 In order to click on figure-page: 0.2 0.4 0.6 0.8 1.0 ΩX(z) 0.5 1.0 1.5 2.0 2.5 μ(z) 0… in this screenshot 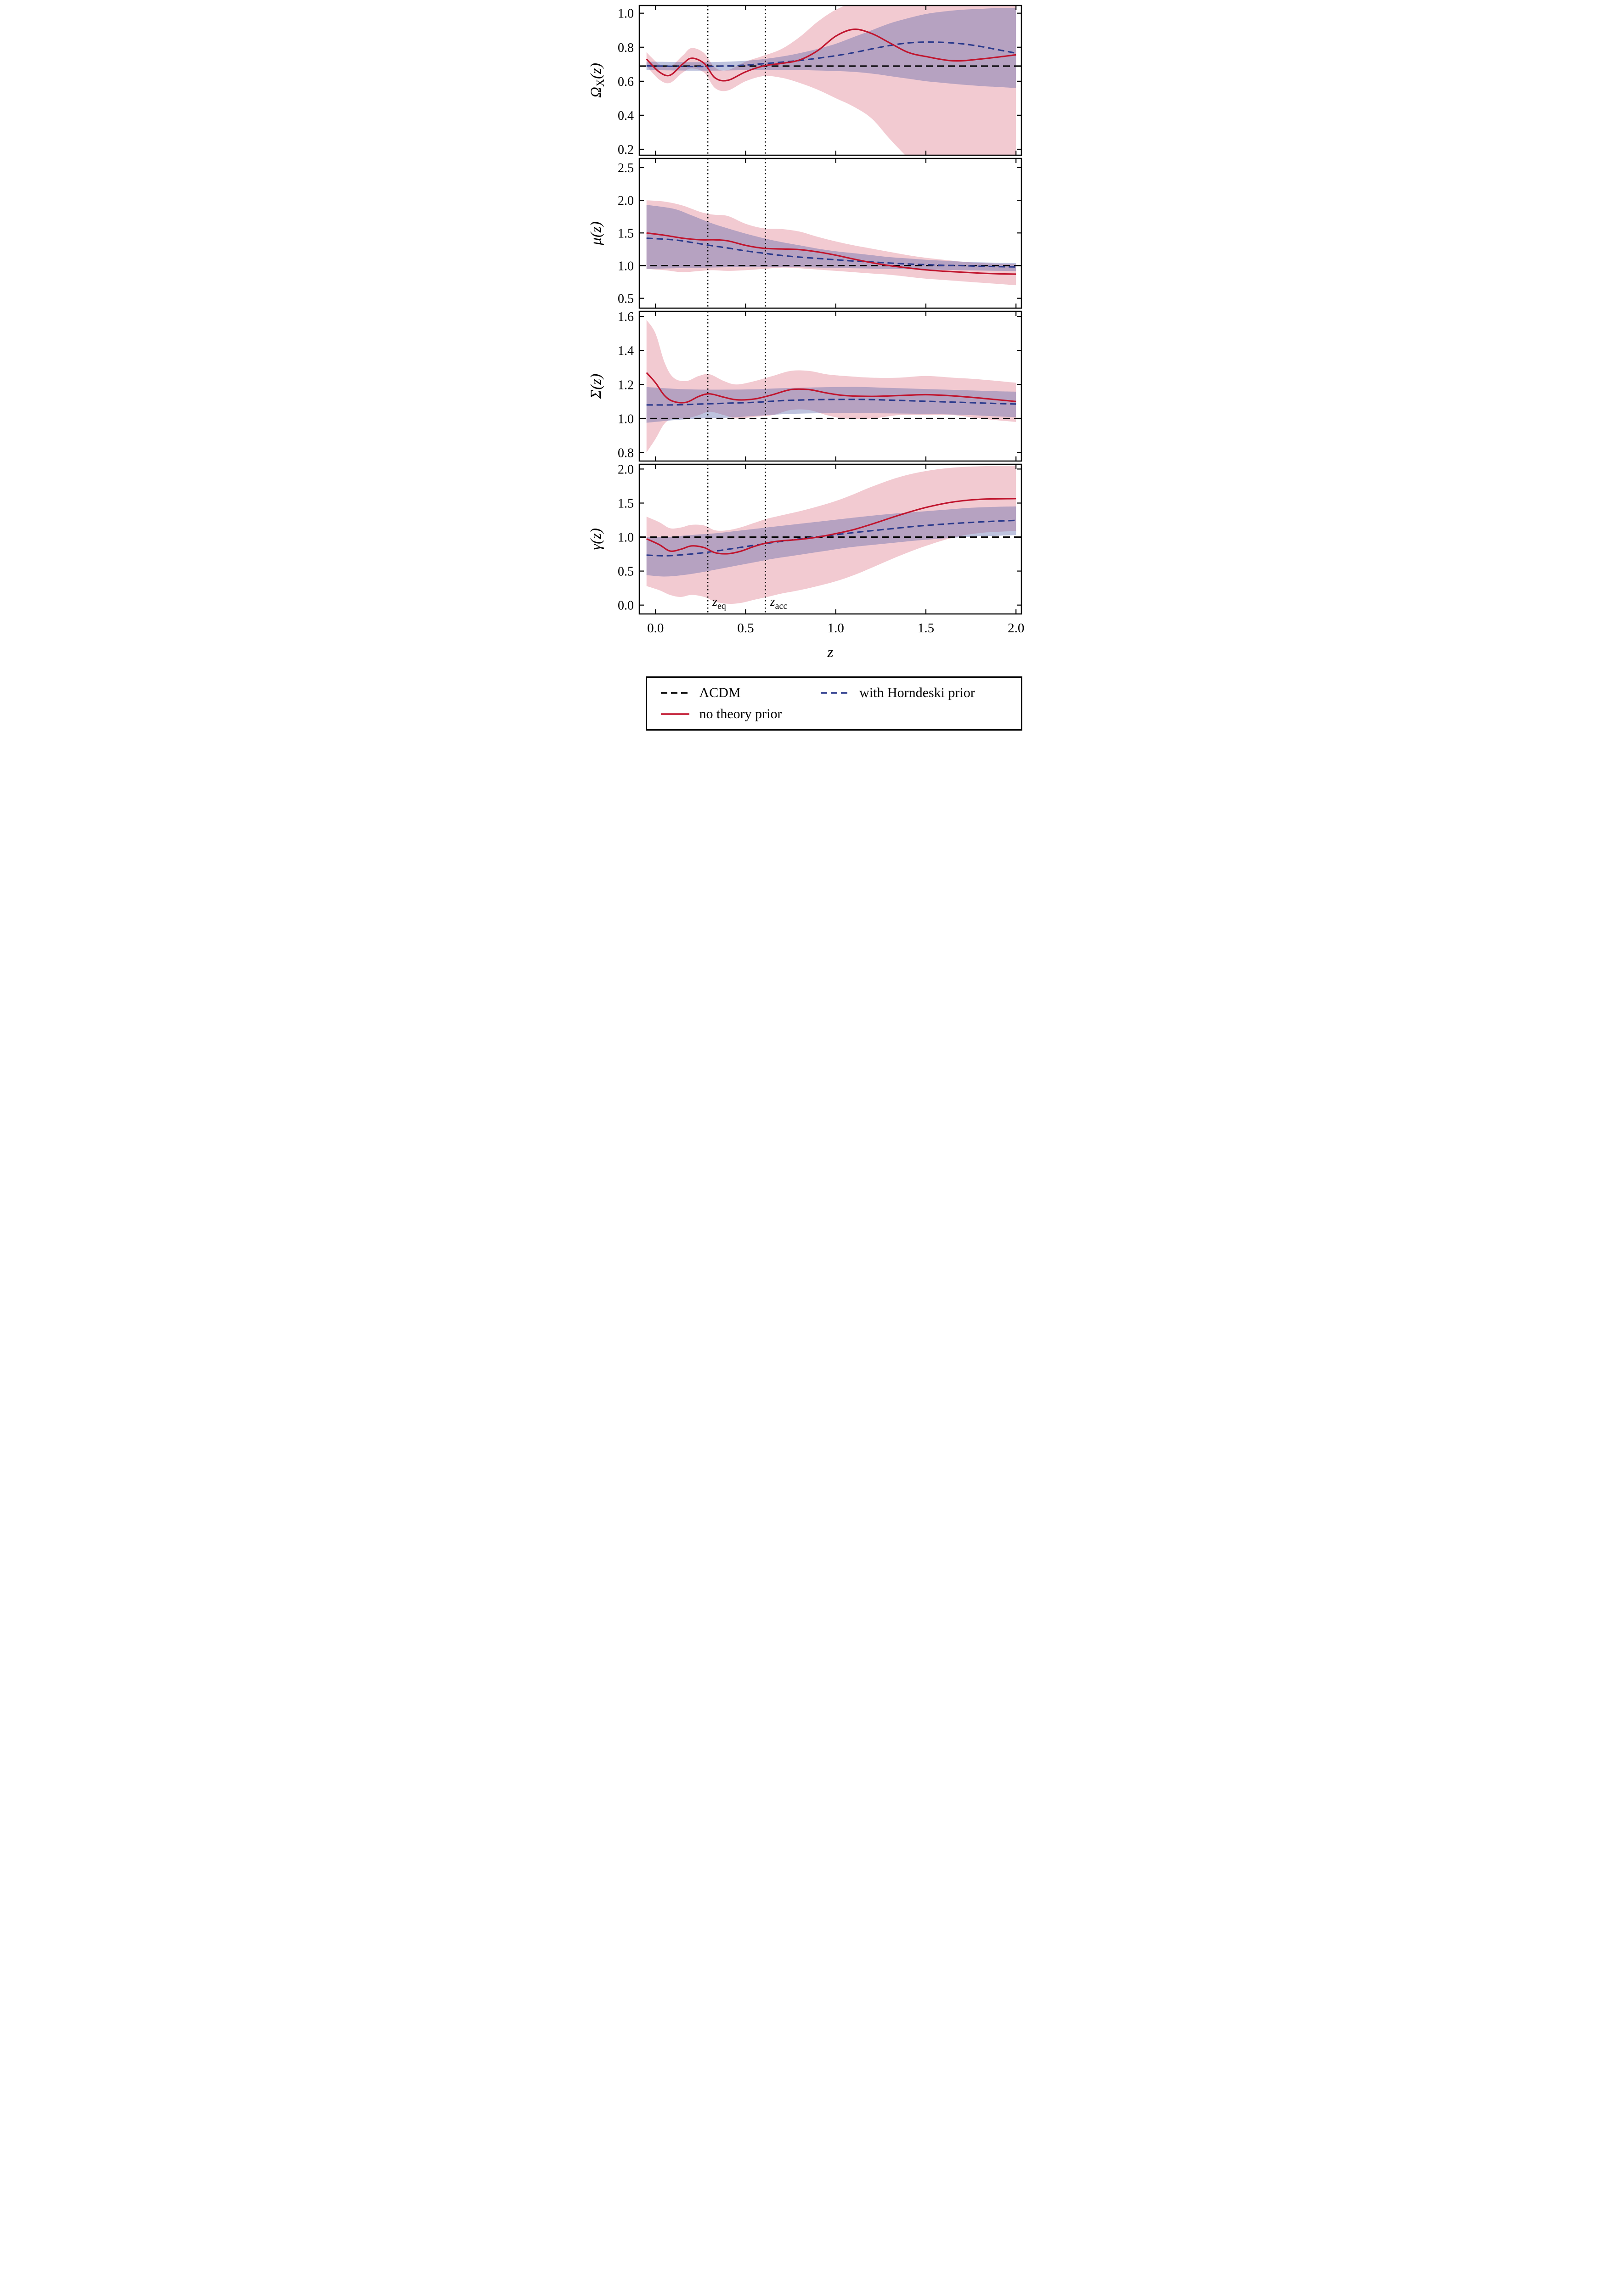, I will do `click(809, 365)`.